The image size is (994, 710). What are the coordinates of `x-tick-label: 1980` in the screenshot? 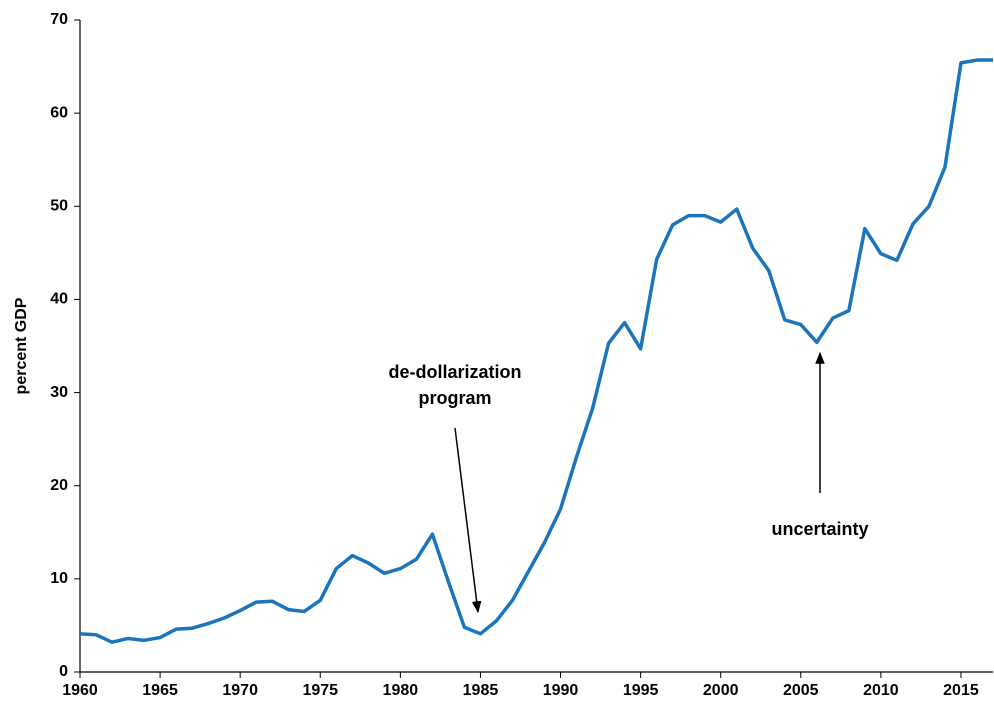 It's located at (401, 690).